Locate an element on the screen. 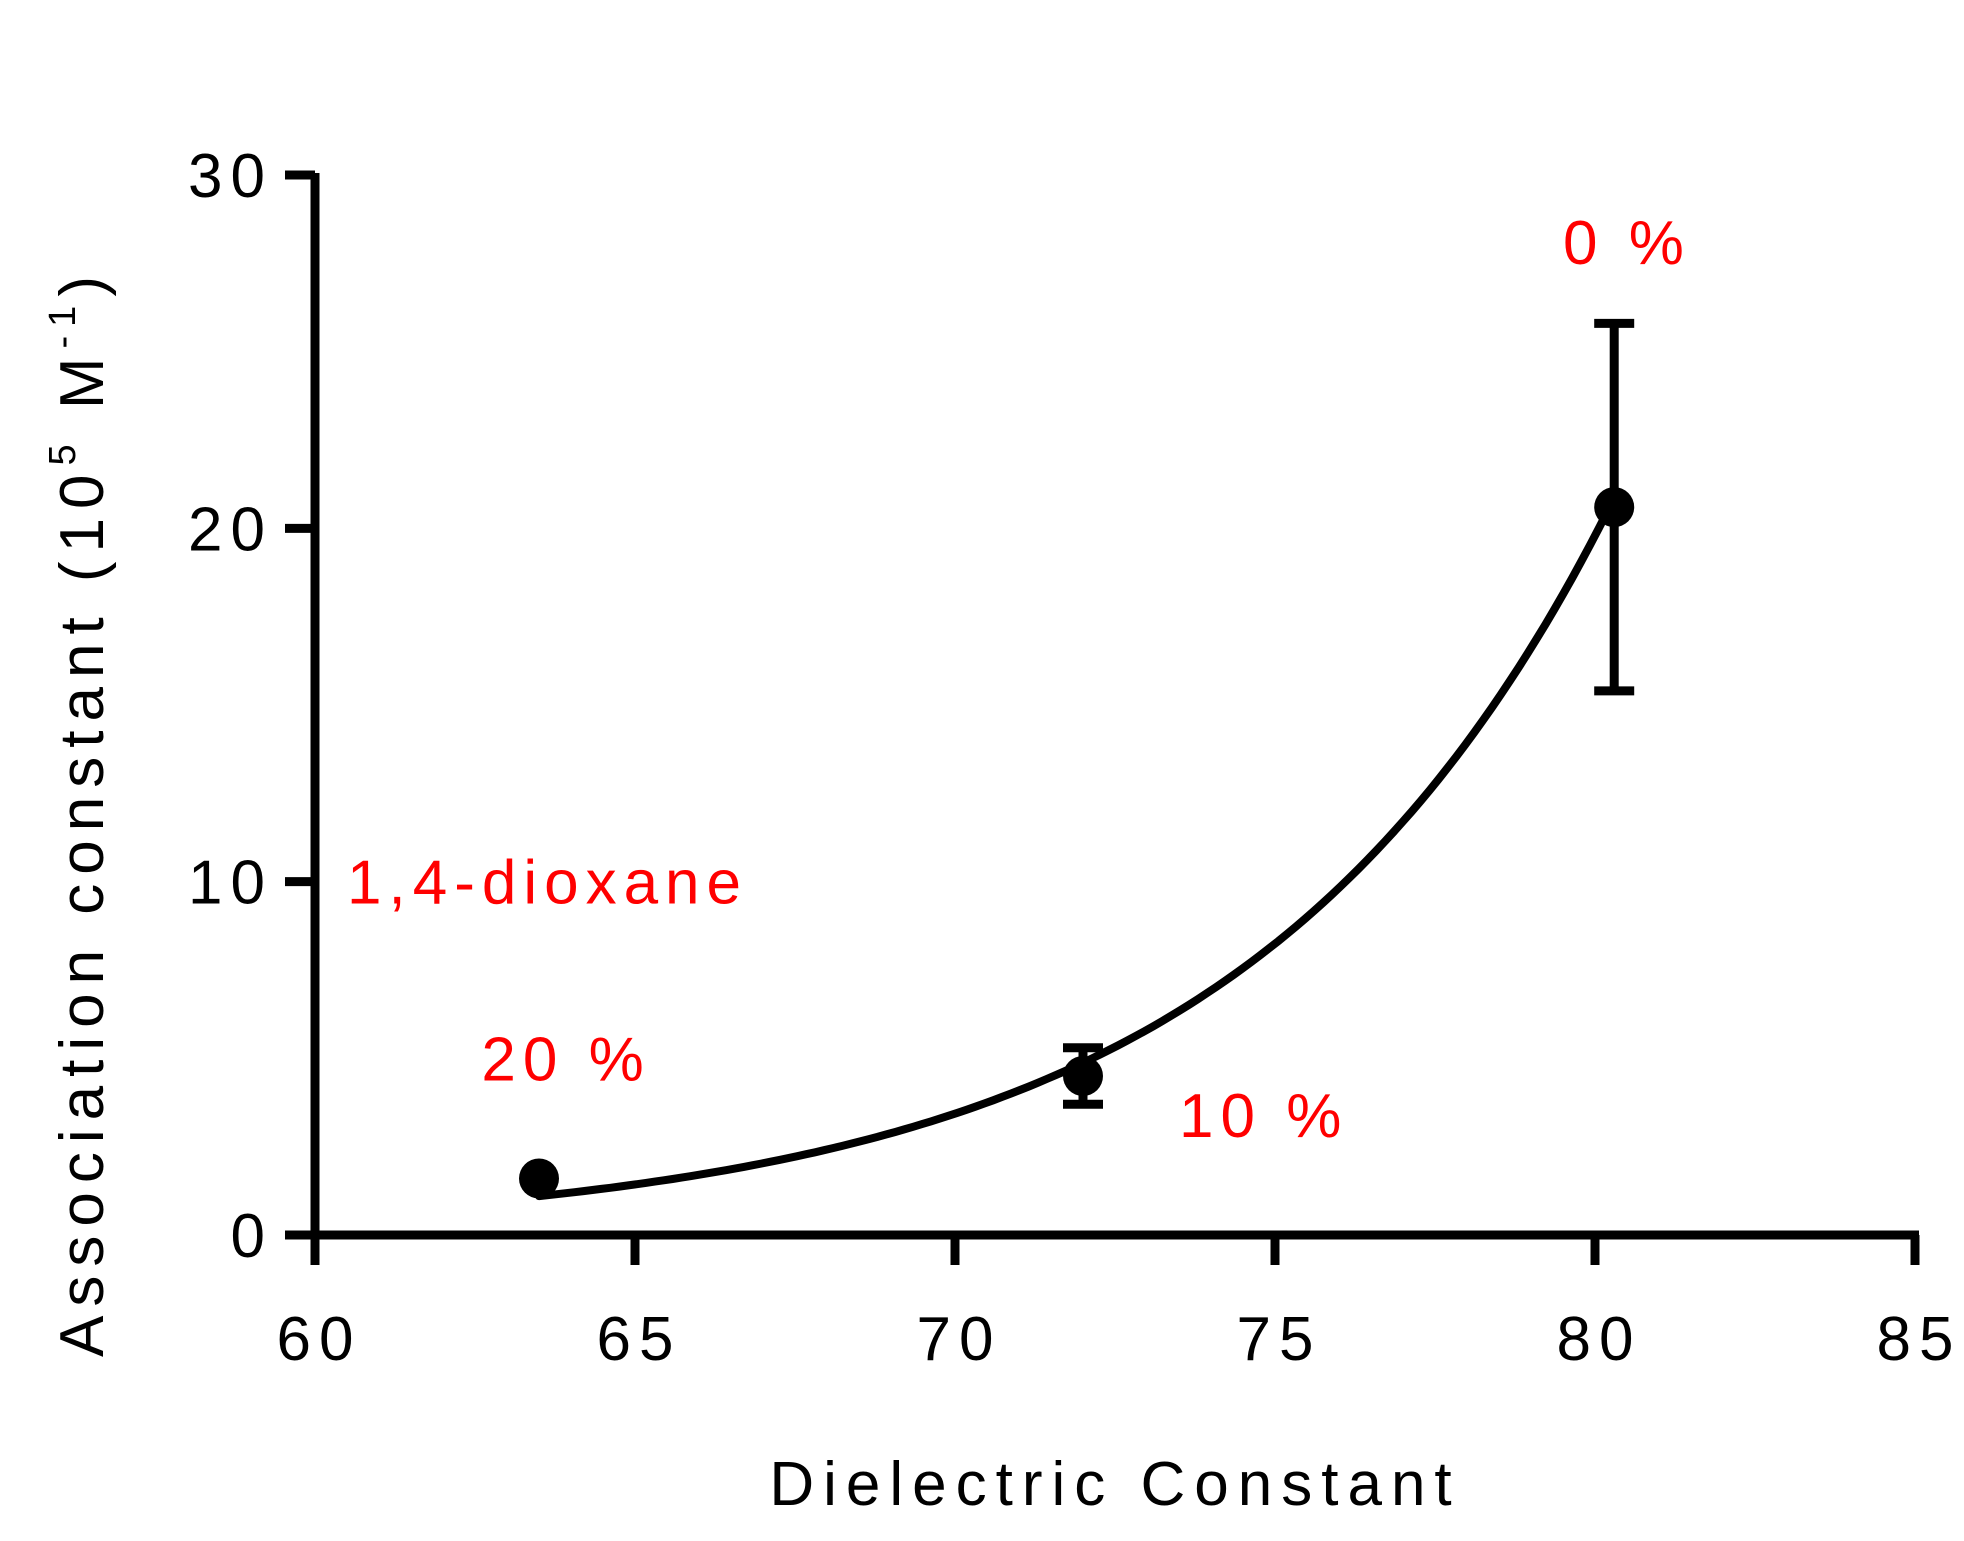 The height and width of the screenshot is (1541, 1964). y-ticks: 0 10 20 30 is located at coordinates (251, 706).